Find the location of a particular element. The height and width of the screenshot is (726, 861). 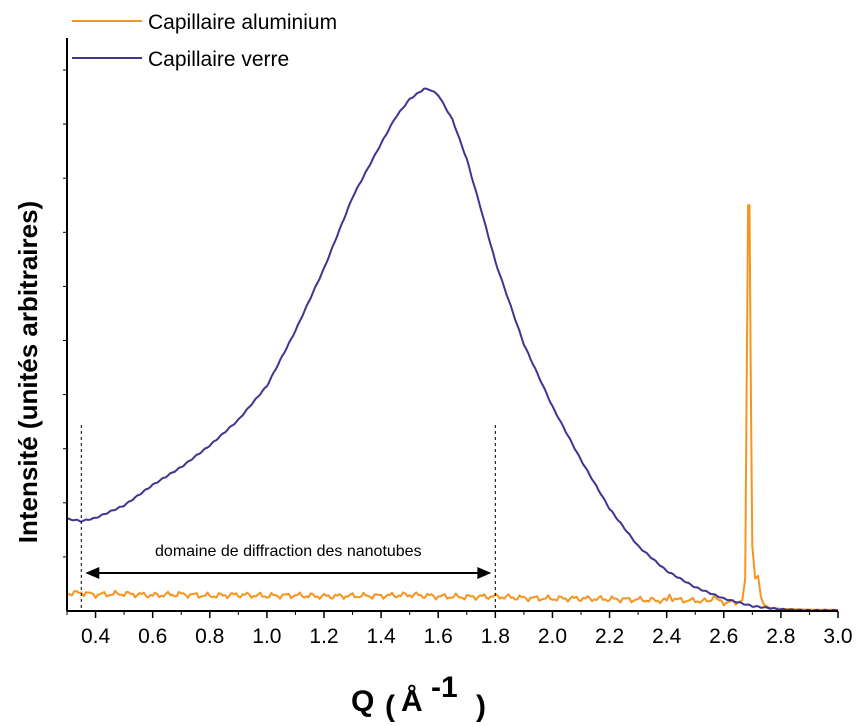

x-tick-label: 0.8 is located at coordinates (209, 636).